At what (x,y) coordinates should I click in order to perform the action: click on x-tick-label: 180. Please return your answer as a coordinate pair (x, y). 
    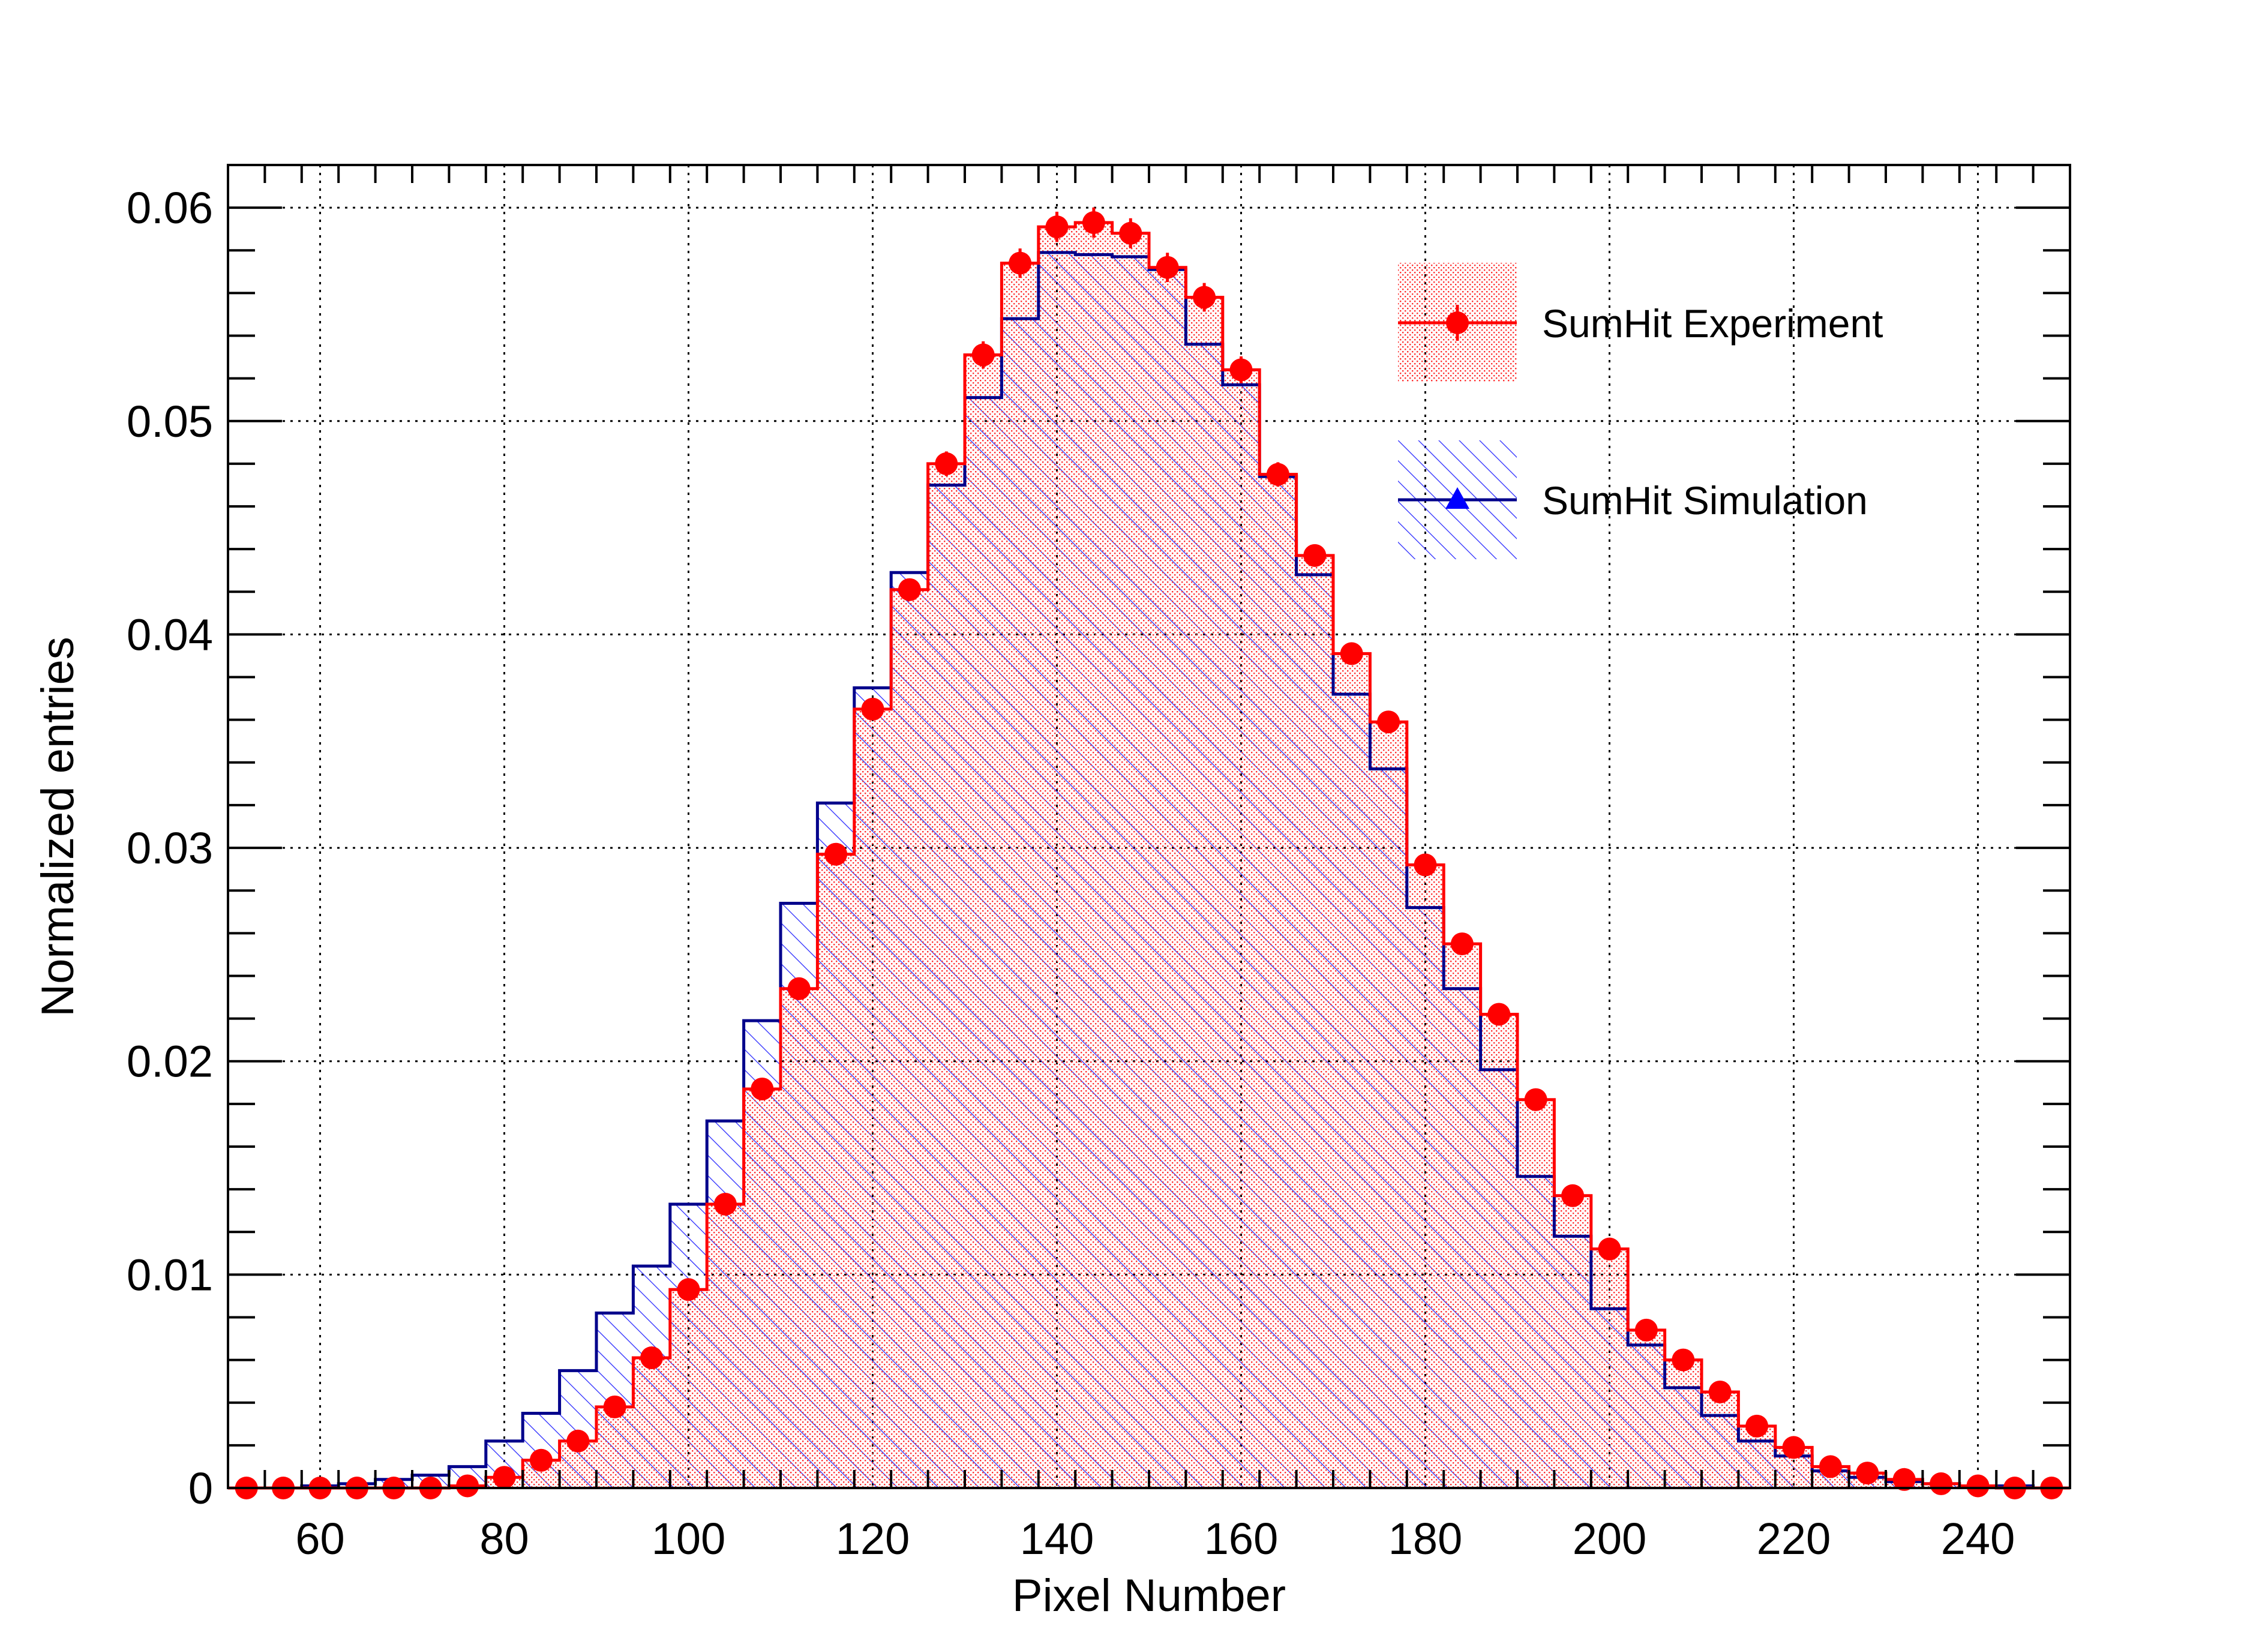
    Looking at the image, I should click on (1425, 1539).